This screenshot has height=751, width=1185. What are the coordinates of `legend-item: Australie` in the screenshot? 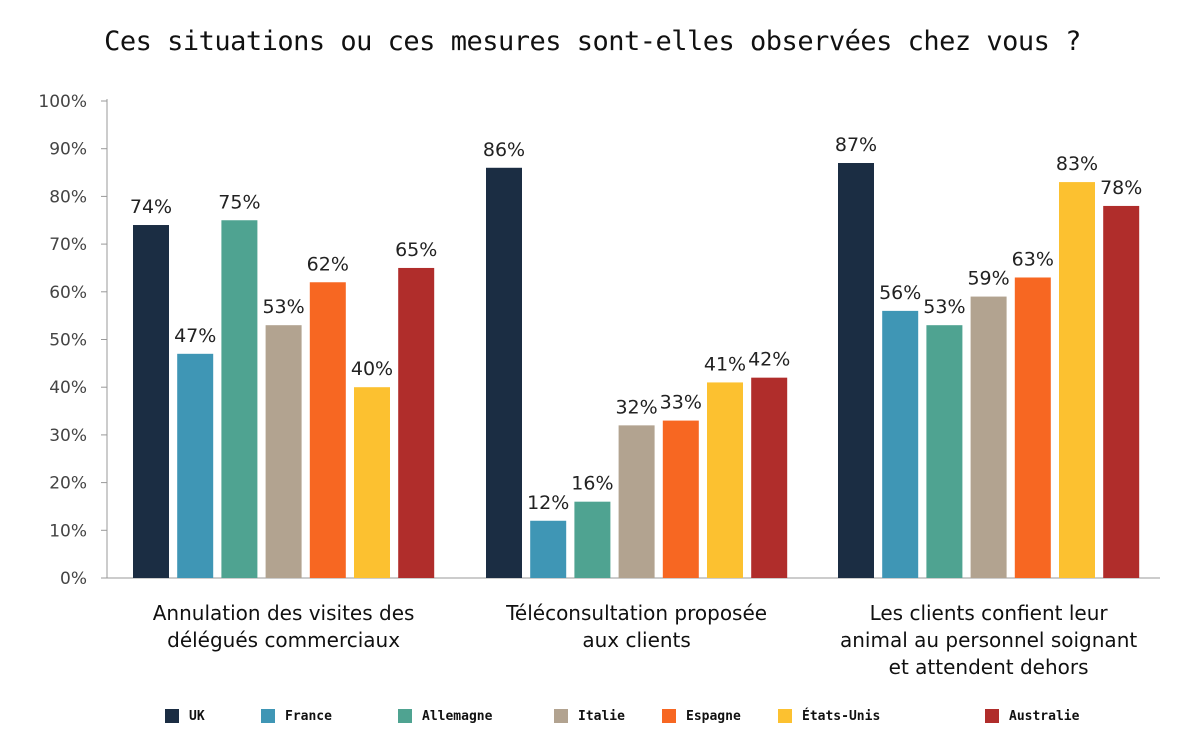 It's located at (1032, 716).